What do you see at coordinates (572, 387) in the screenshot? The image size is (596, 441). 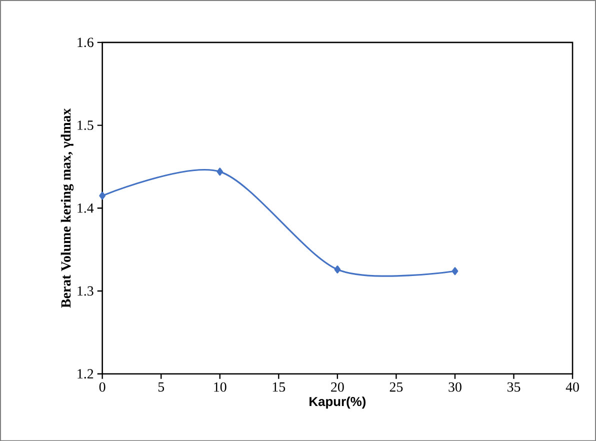 I see `x-tick-label: 40` at bounding box center [572, 387].